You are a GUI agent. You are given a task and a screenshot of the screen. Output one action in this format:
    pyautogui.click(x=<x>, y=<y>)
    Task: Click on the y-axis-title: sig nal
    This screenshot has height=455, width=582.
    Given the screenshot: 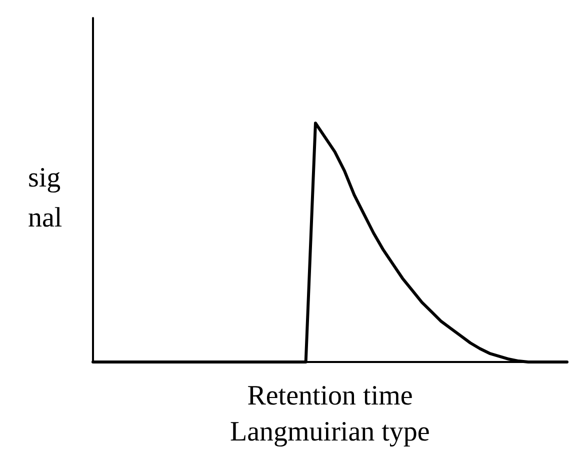 What is the action you would take?
    pyautogui.click(x=45, y=198)
    